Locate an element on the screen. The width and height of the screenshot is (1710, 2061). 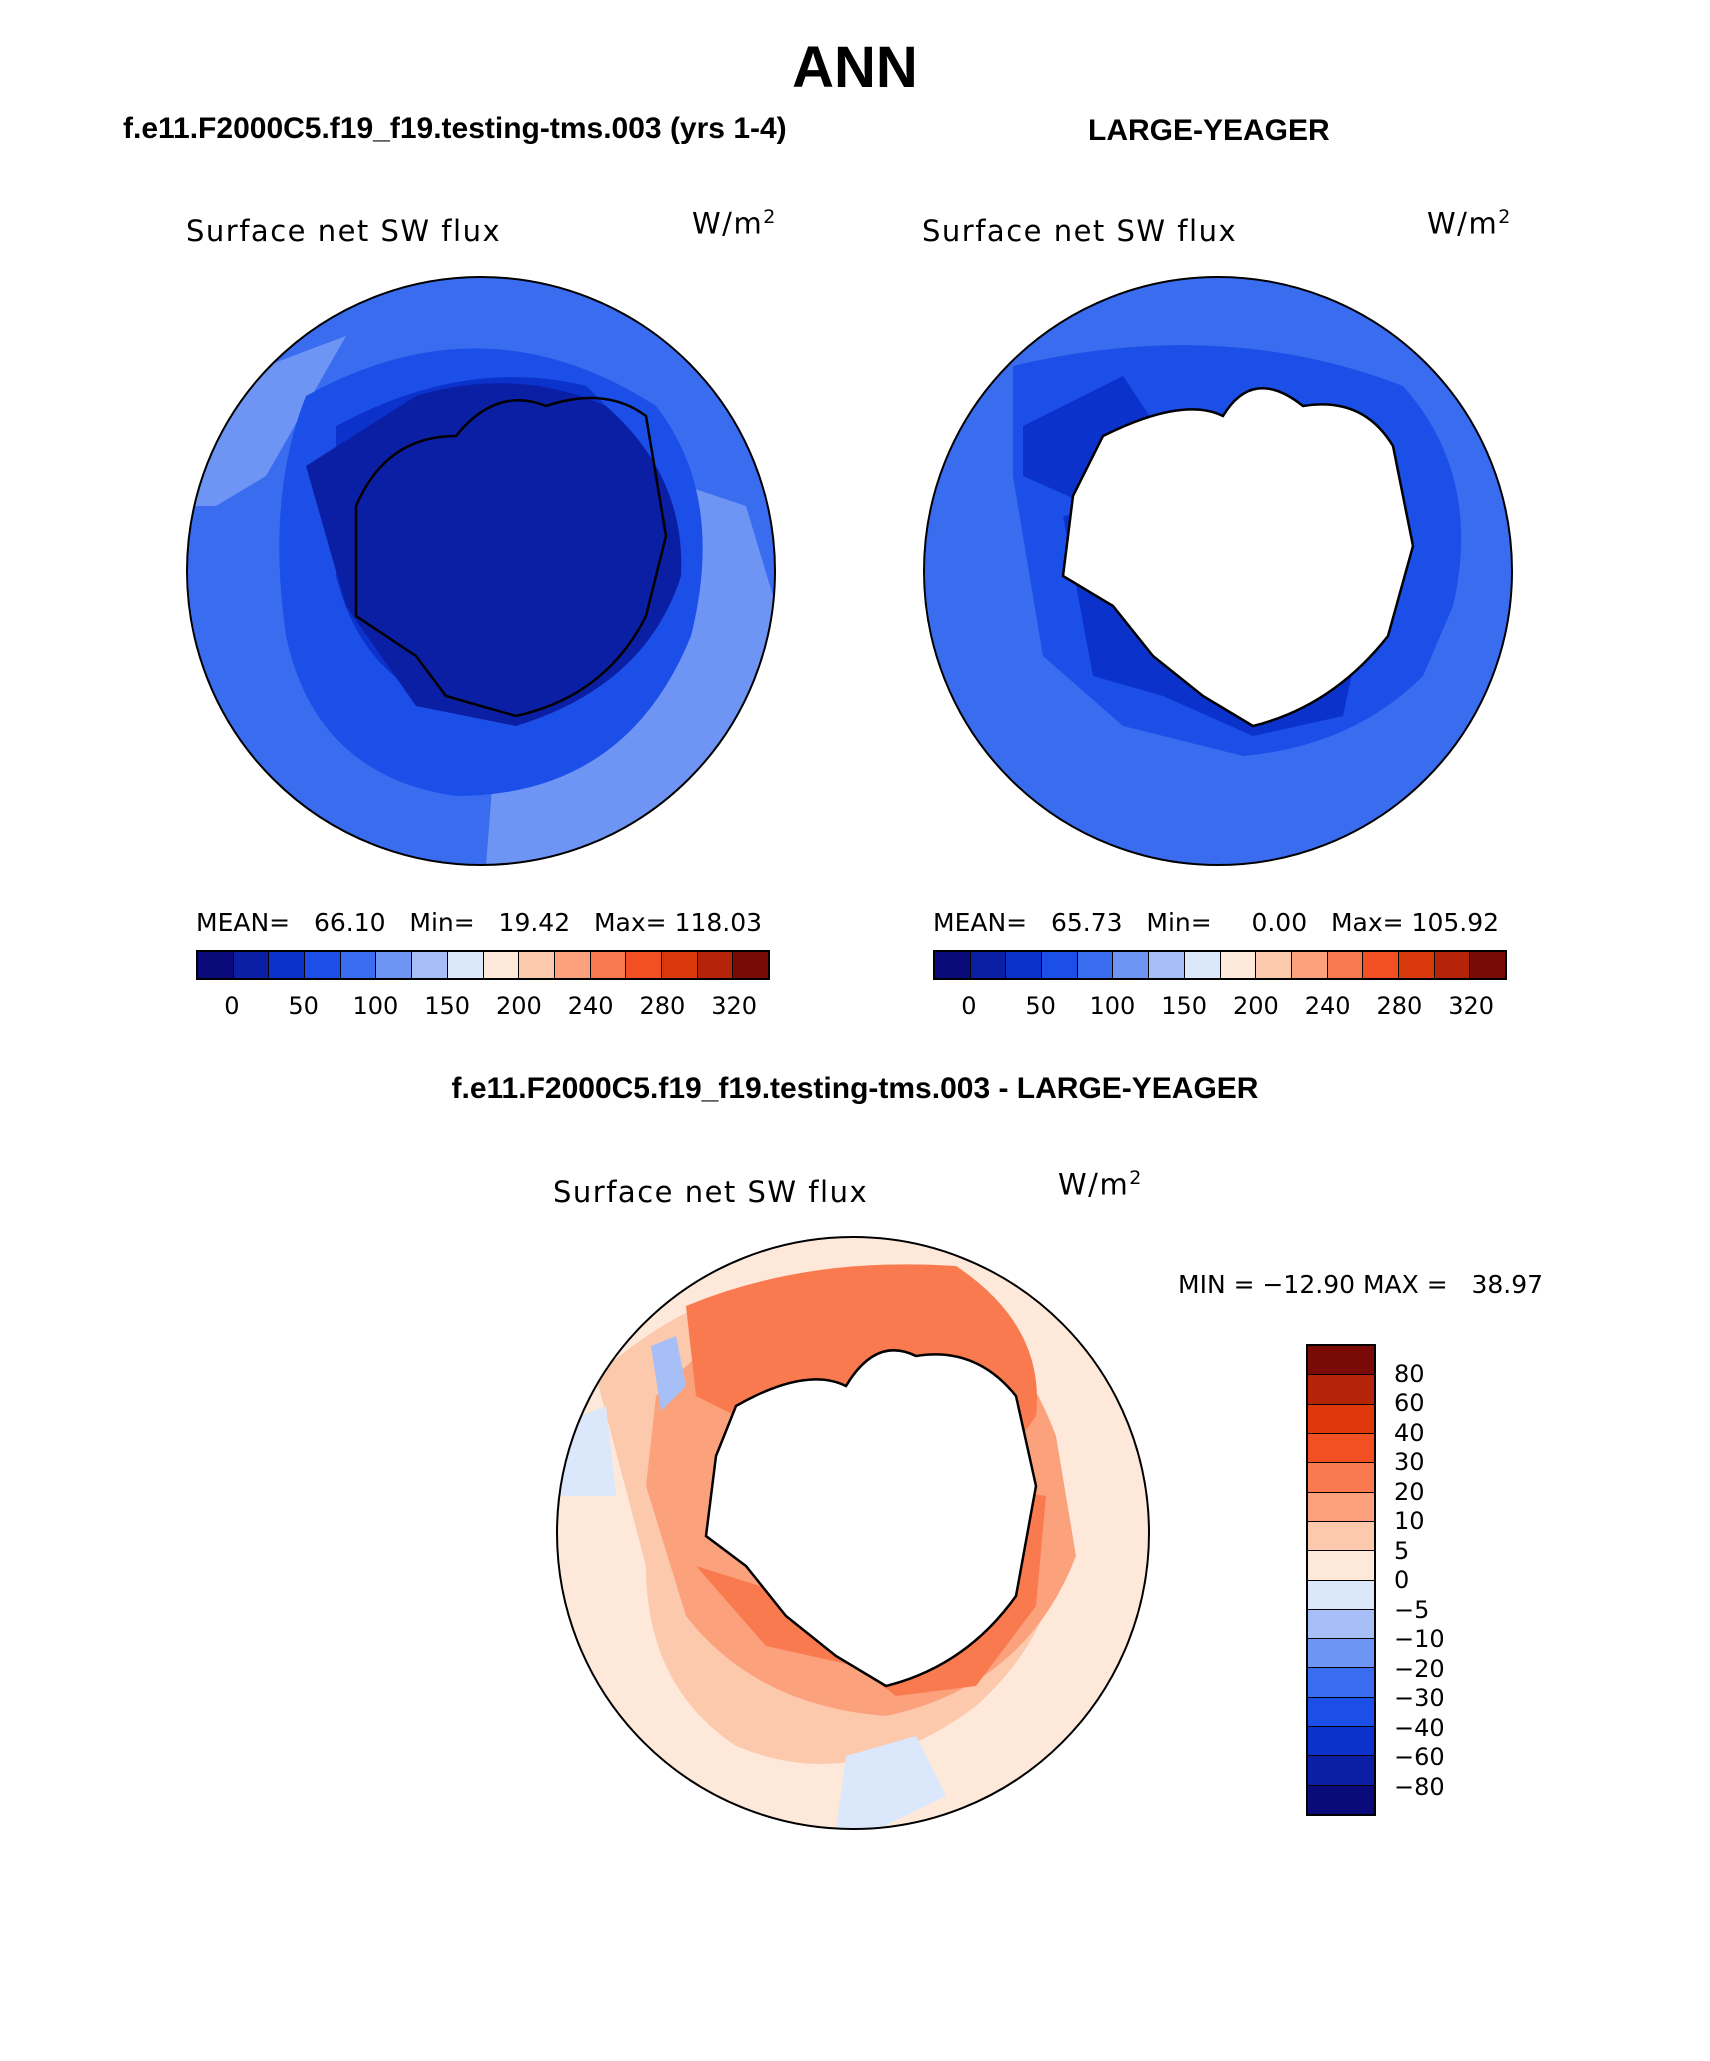
colorbar-tick-label: 80 is located at coordinates (1409, 1373).